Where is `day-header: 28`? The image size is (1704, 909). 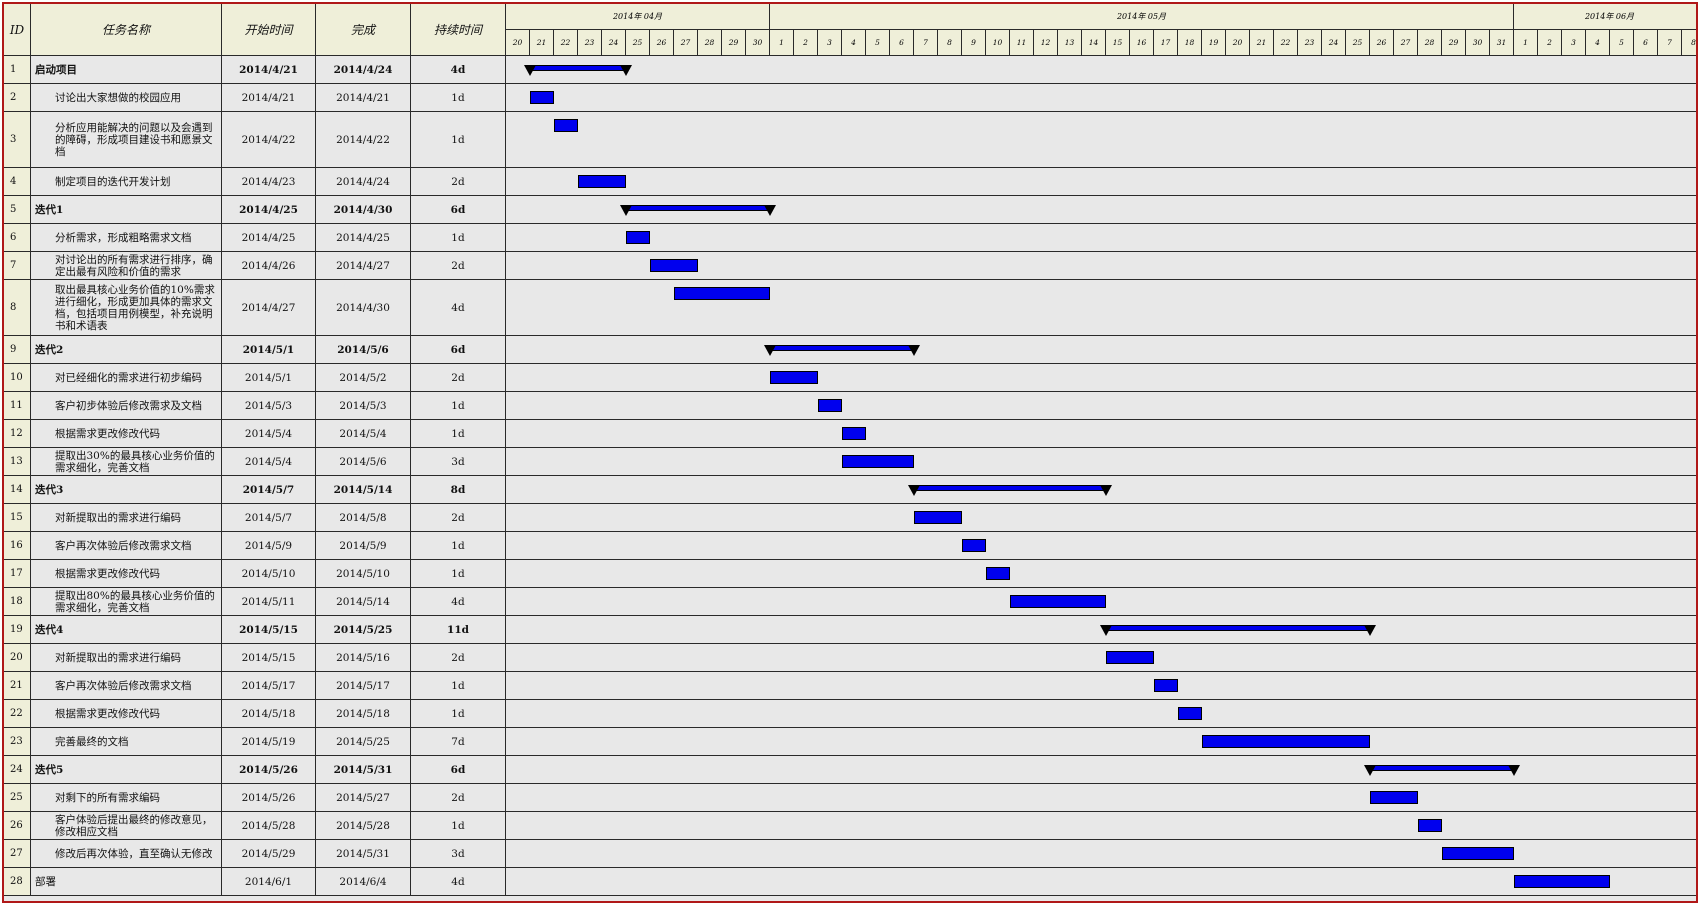 day-header: 28 is located at coordinates (710, 43).